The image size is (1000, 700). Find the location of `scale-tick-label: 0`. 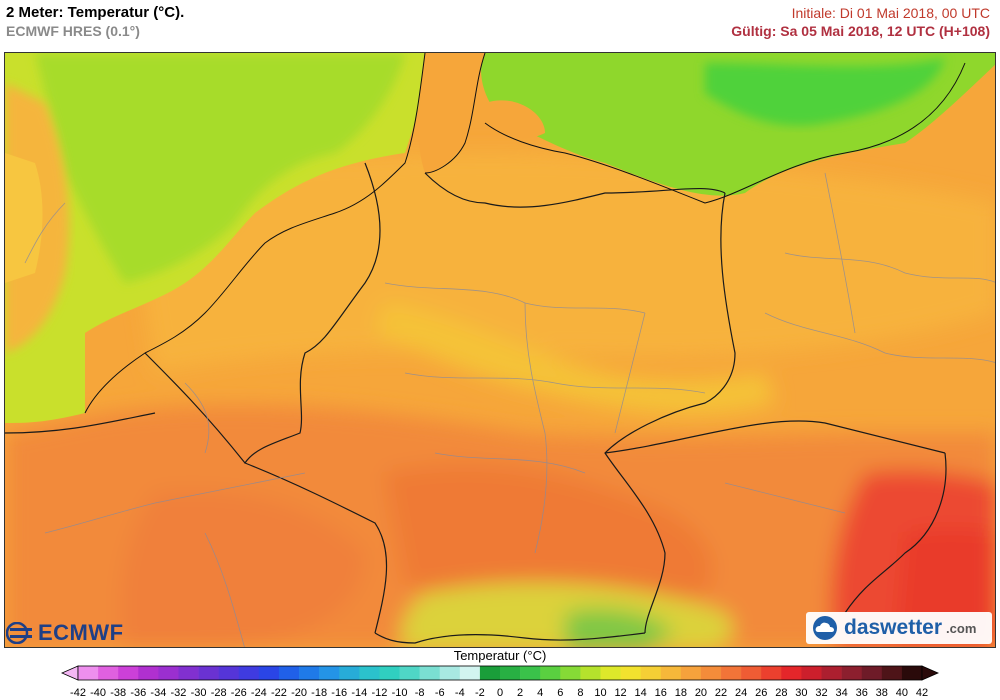

scale-tick-label: 0 is located at coordinates (500, 693).